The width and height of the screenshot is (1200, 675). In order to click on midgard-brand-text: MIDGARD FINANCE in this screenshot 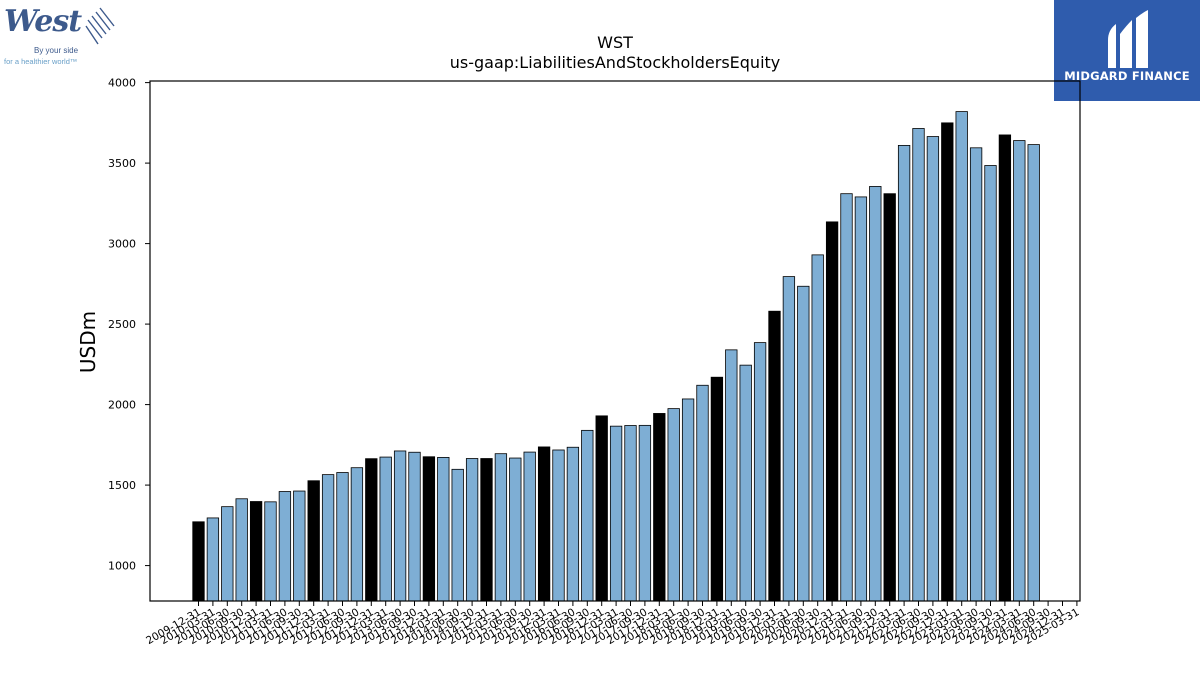, I will do `click(1127, 76)`.